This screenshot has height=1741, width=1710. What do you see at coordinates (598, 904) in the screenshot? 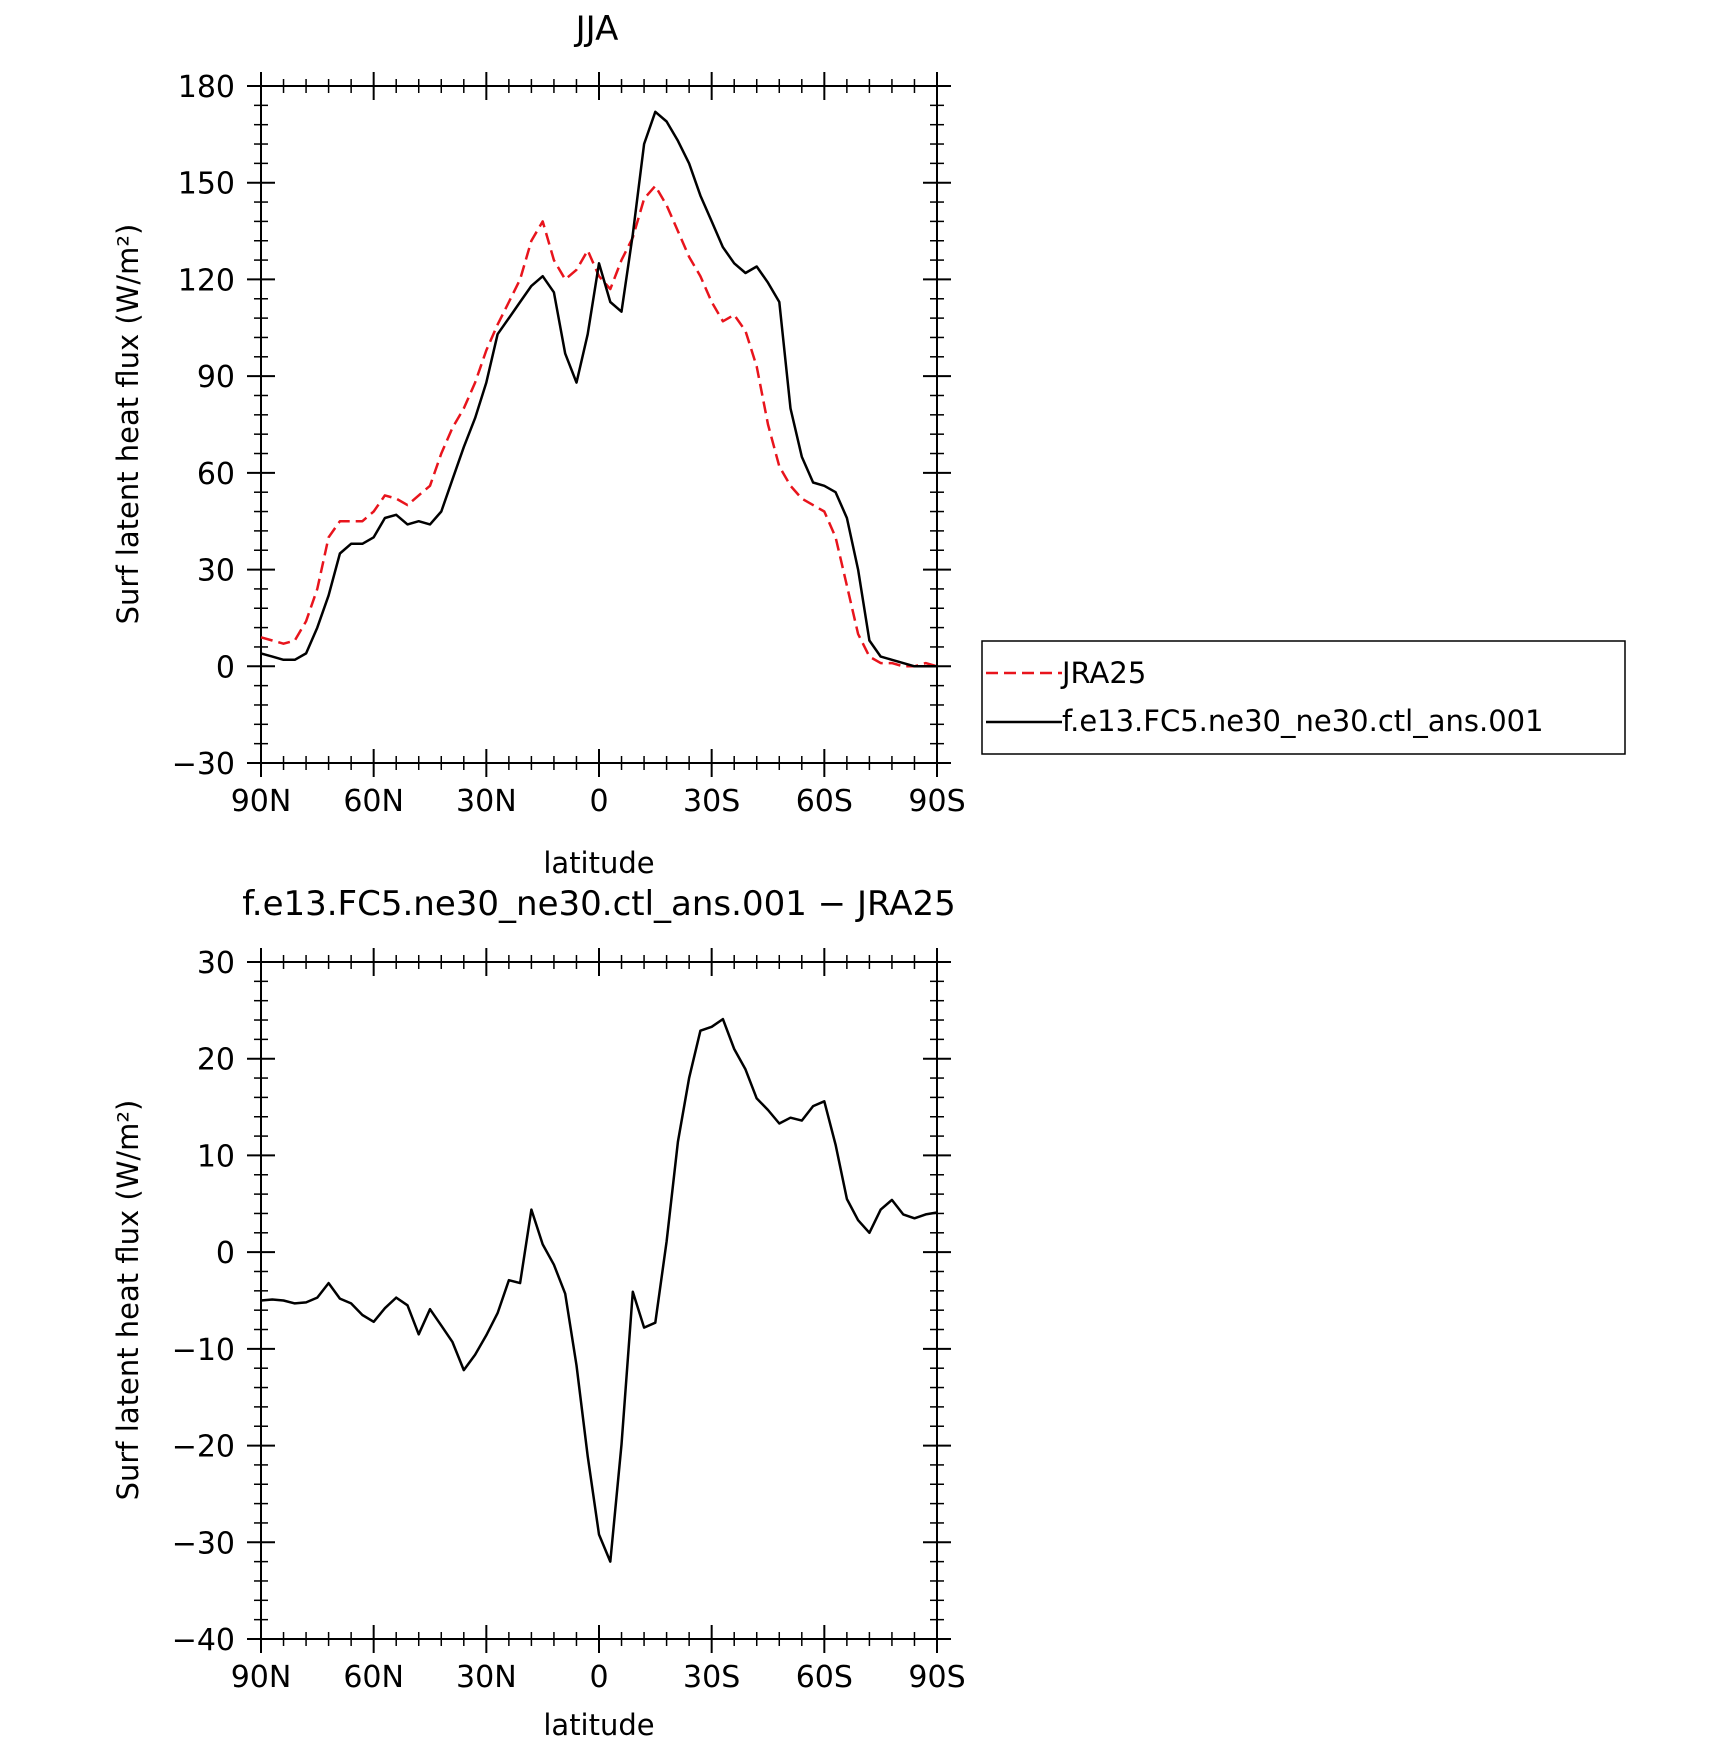
I see `chart-title: f.e13.FC5.ne30_ne30.ctl_ans.001 − JRA25` at bounding box center [598, 904].